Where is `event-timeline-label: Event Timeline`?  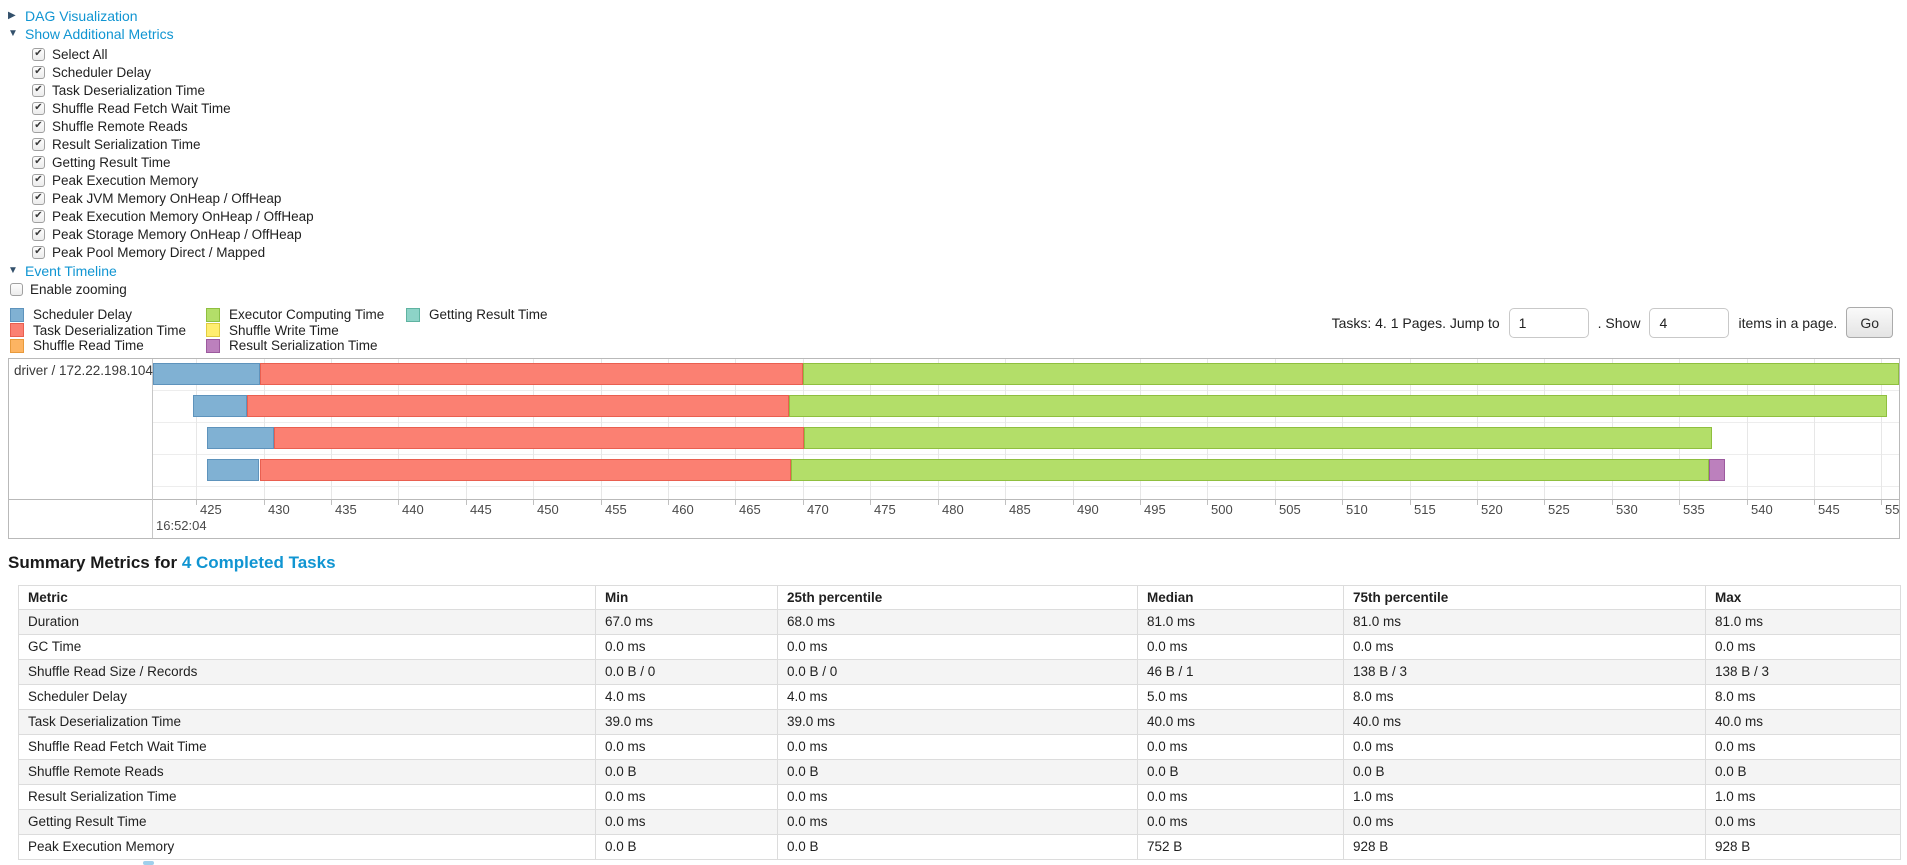 event-timeline-label: Event Timeline is located at coordinates (71, 271).